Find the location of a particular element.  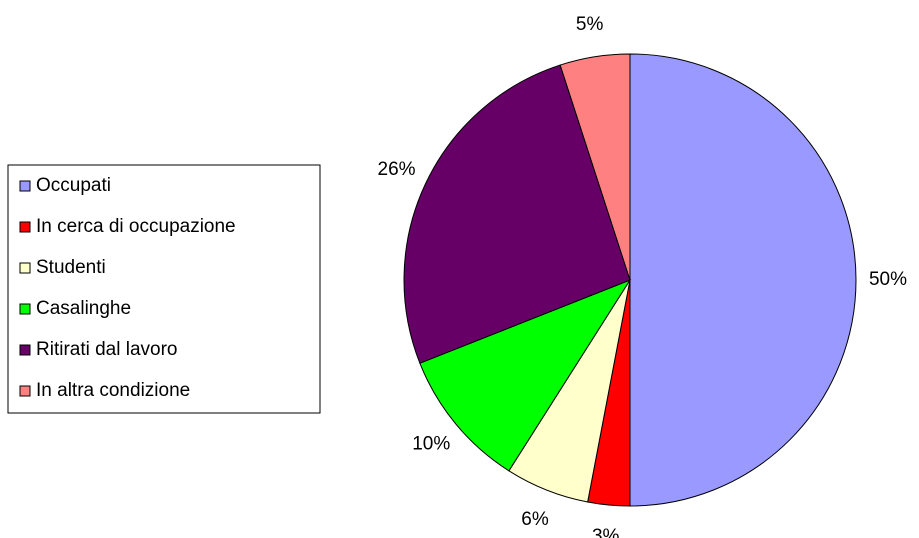

data-label: 5% is located at coordinates (590, 24).